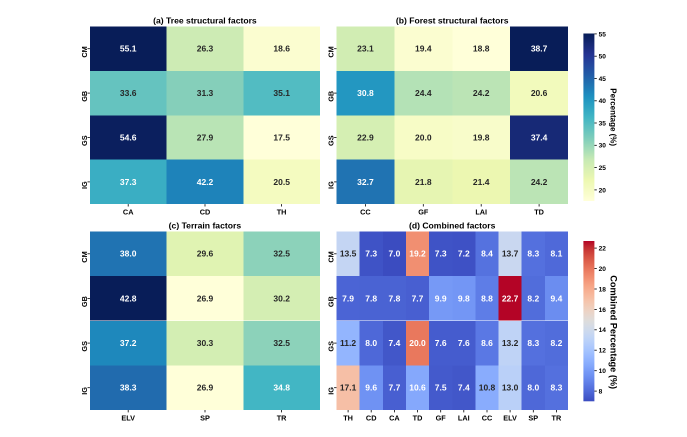 The width and height of the screenshot is (687, 437). What do you see at coordinates (452, 20) in the screenshot?
I see `svg-text: (b) Forest structural factors` at bounding box center [452, 20].